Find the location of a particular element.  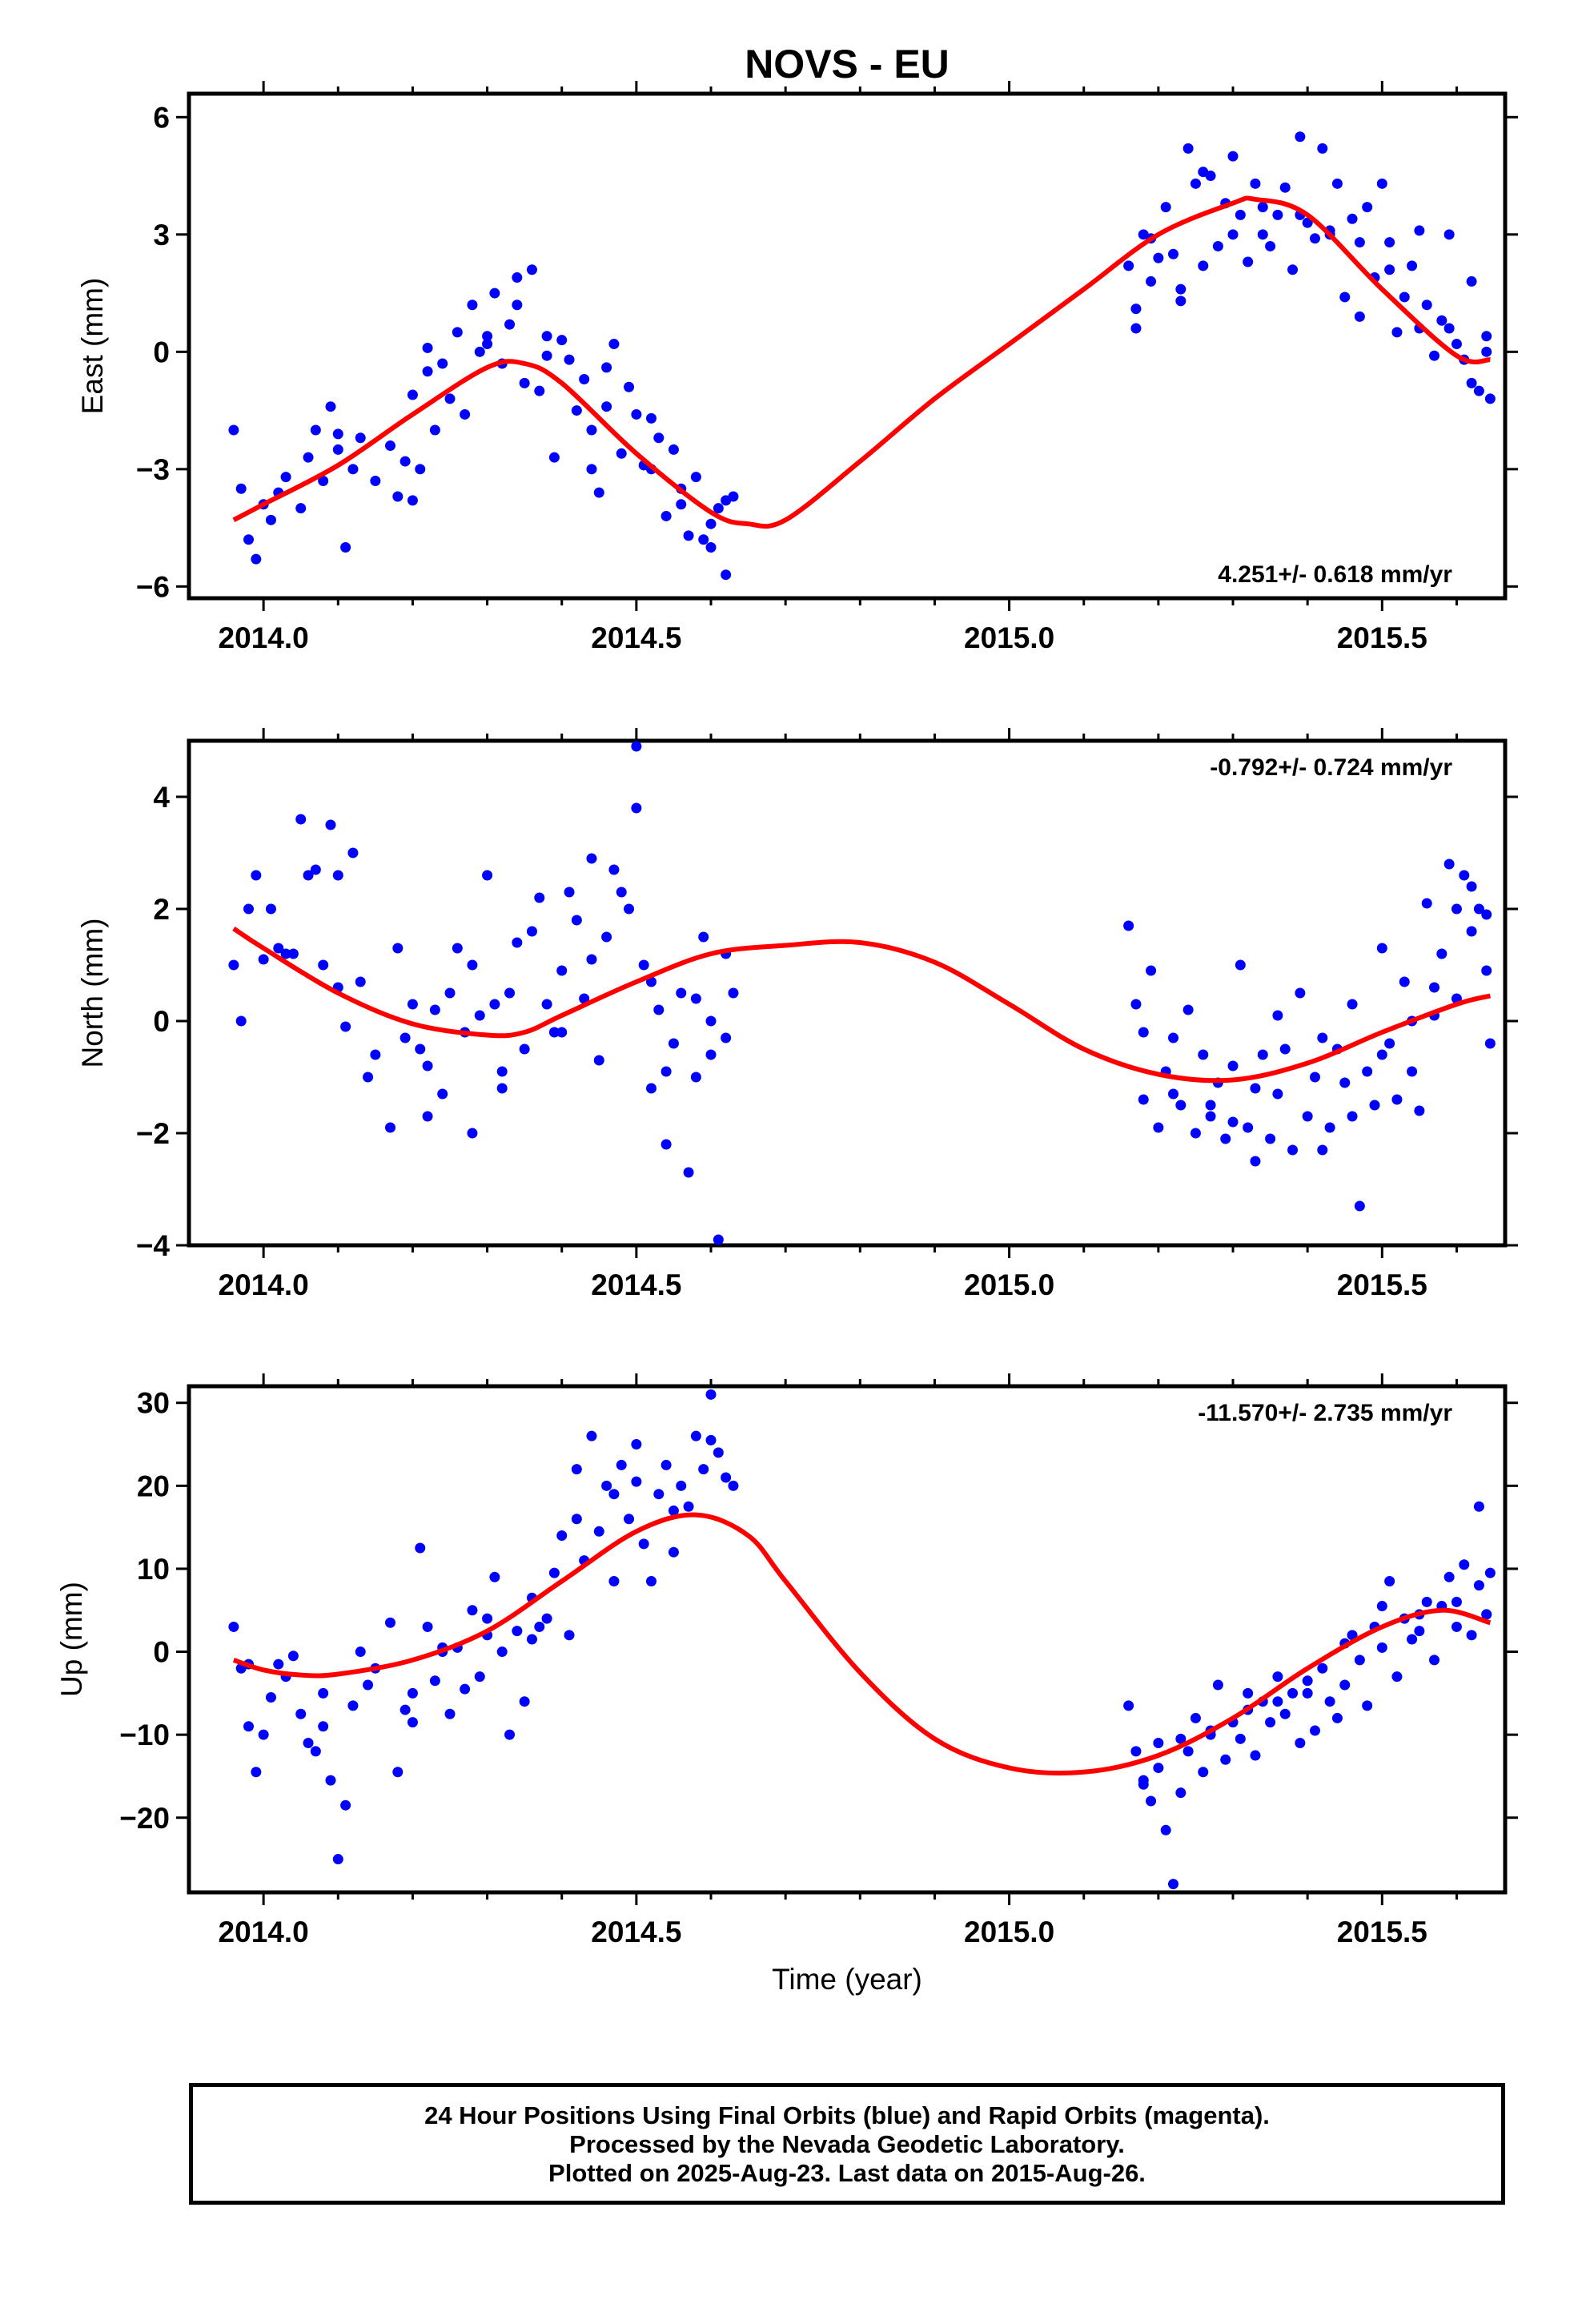

up-y-tick-label: 10 is located at coordinates (154, 1569).